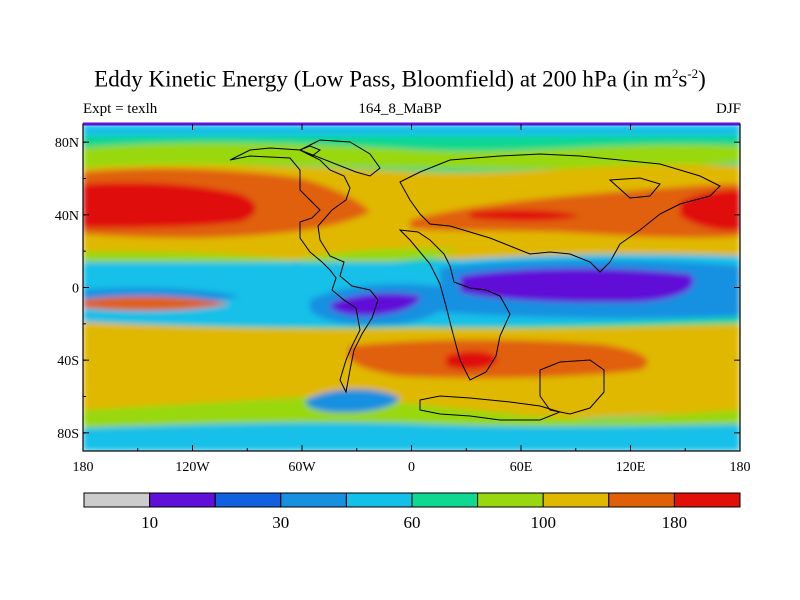 The height and width of the screenshot is (600, 800). What do you see at coordinates (543, 522) in the screenshot?
I see `colorbar-label: 100` at bounding box center [543, 522].